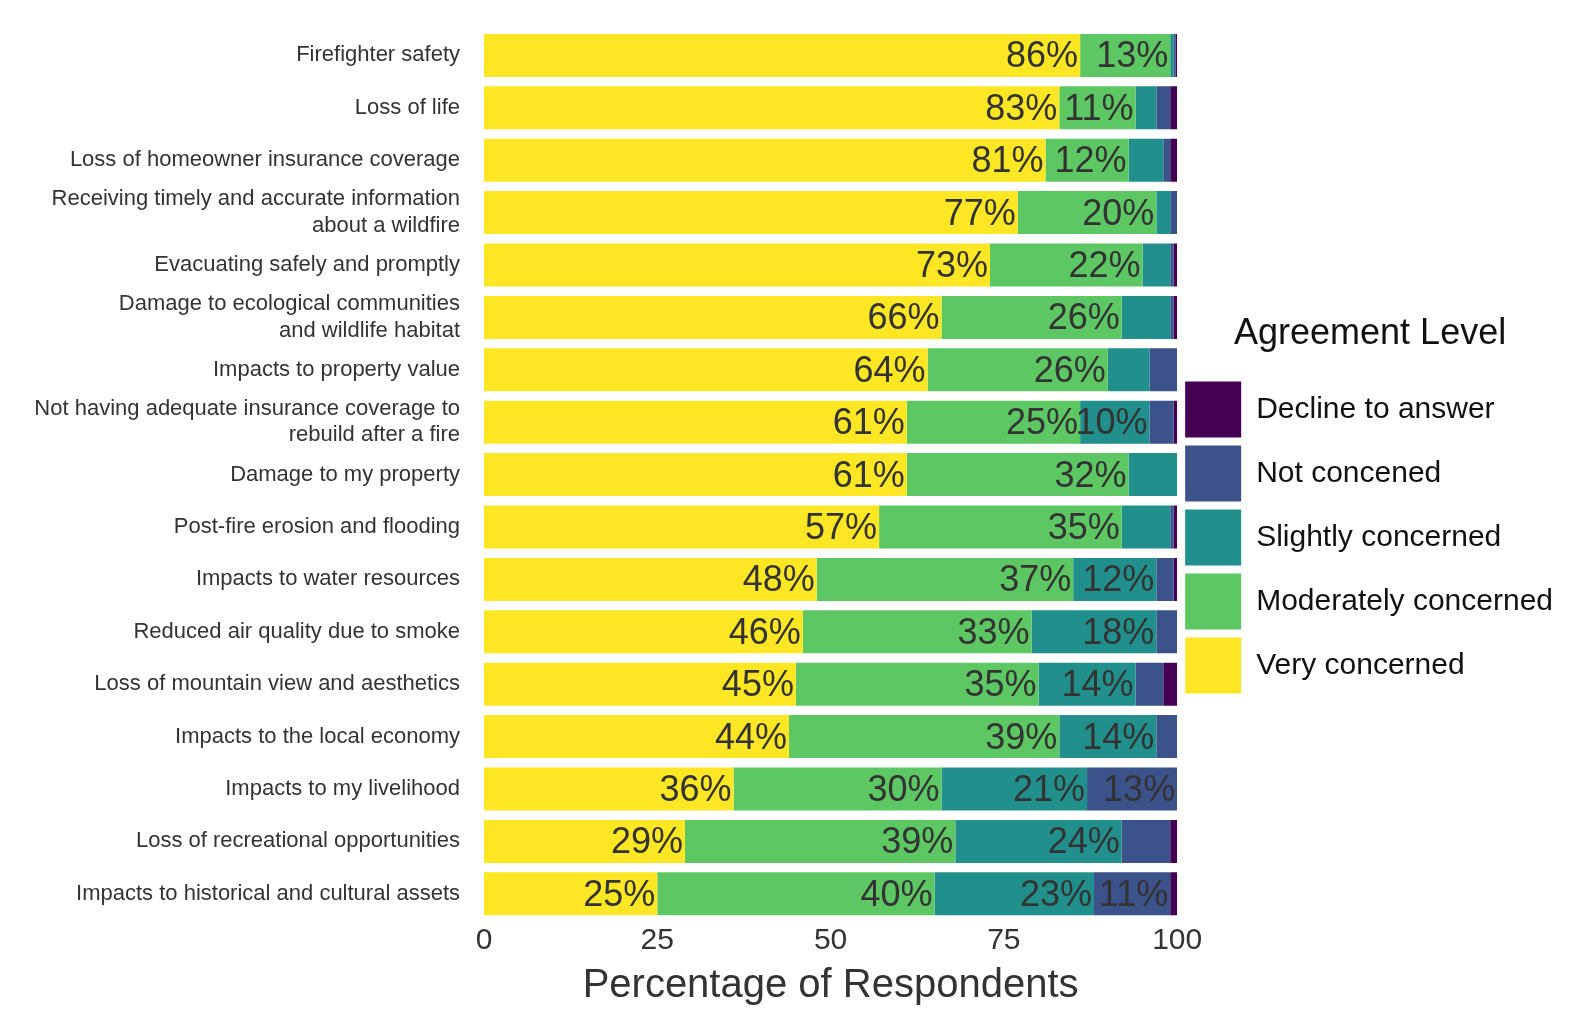 The width and height of the screenshot is (1571, 1010). What do you see at coordinates (289, 316) in the screenshot?
I see `y-tick-label: Damage to ecological communities and wildlife habitat` at bounding box center [289, 316].